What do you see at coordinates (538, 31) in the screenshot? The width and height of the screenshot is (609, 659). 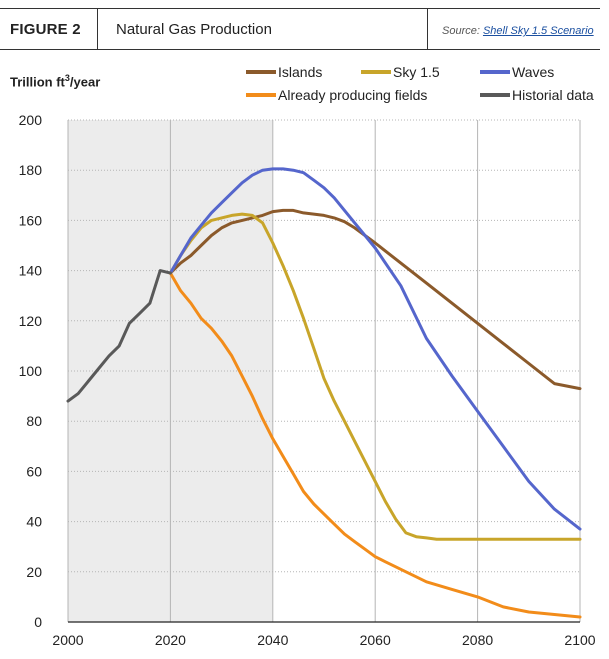 I see `source-link: Shell Sky 1.5 Scenario` at bounding box center [538, 31].